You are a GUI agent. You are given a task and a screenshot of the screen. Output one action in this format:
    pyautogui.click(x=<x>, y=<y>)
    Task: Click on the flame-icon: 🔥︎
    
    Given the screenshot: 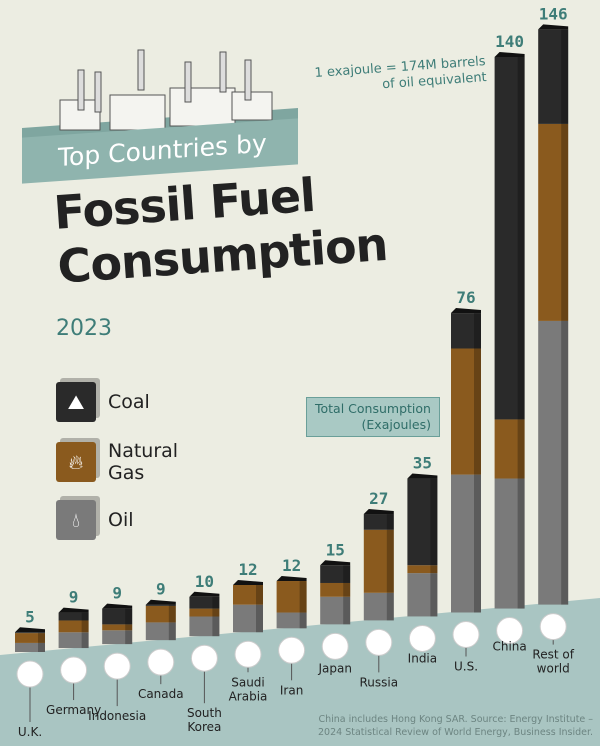 What is the action you would take?
    pyautogui.click(x=76, y=462)
    